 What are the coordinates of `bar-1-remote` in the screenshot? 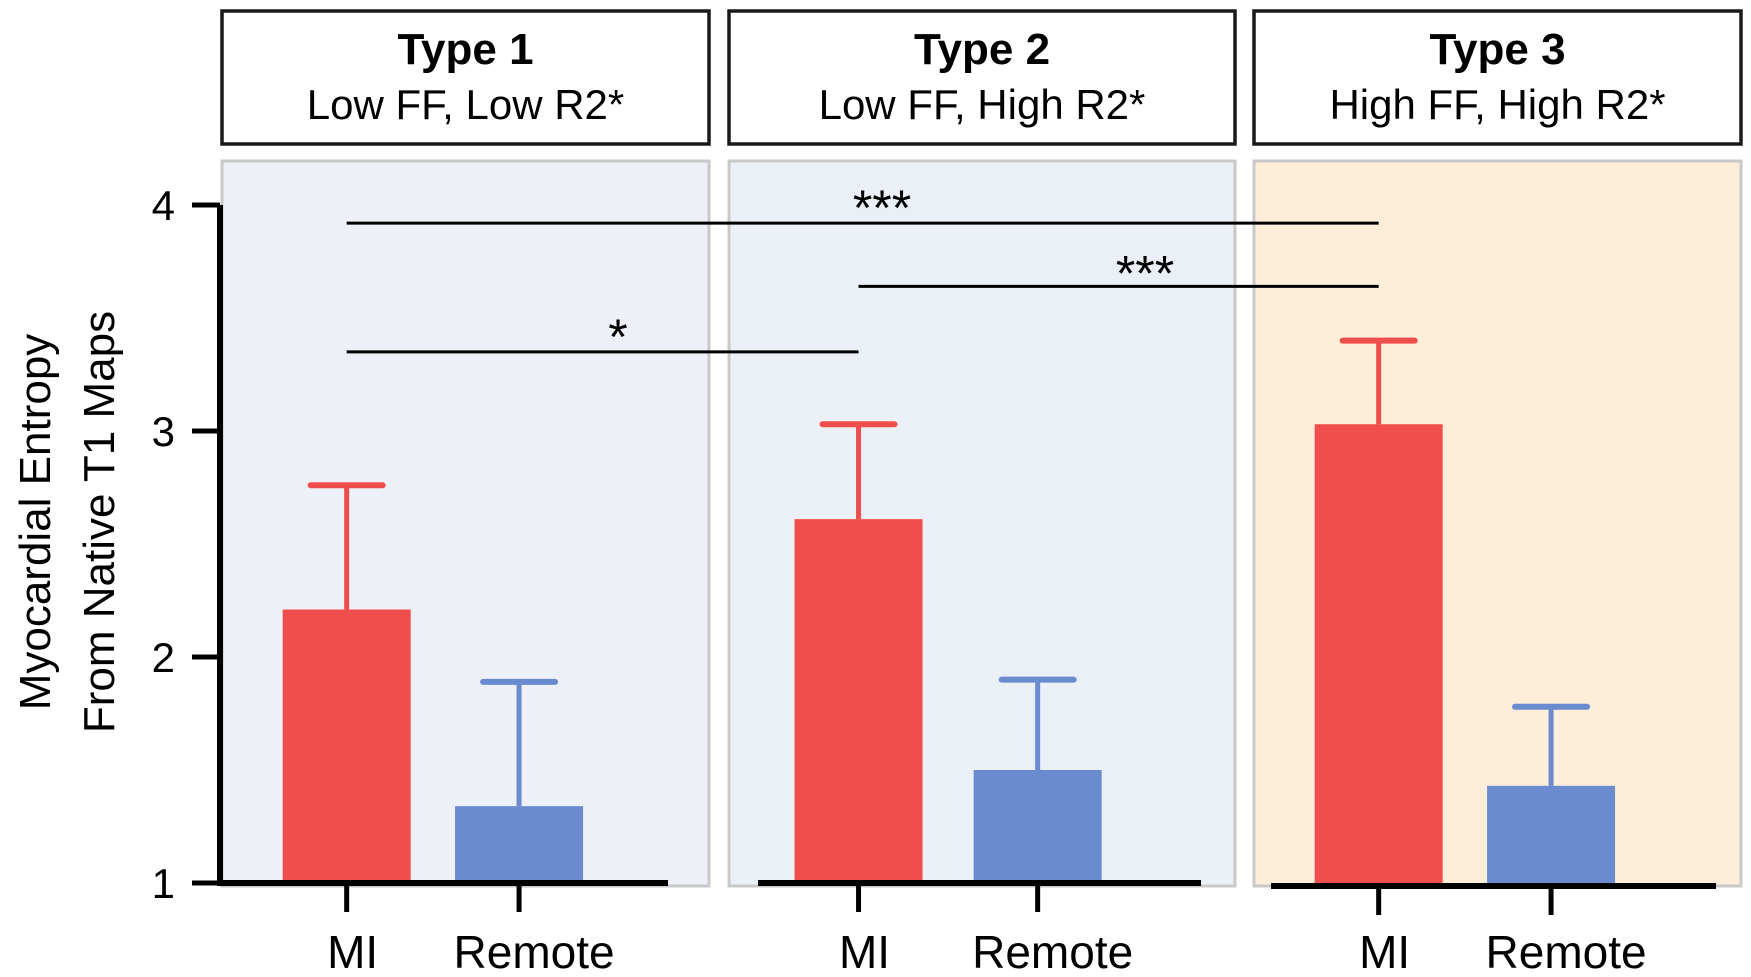 It's located at (519, 844).